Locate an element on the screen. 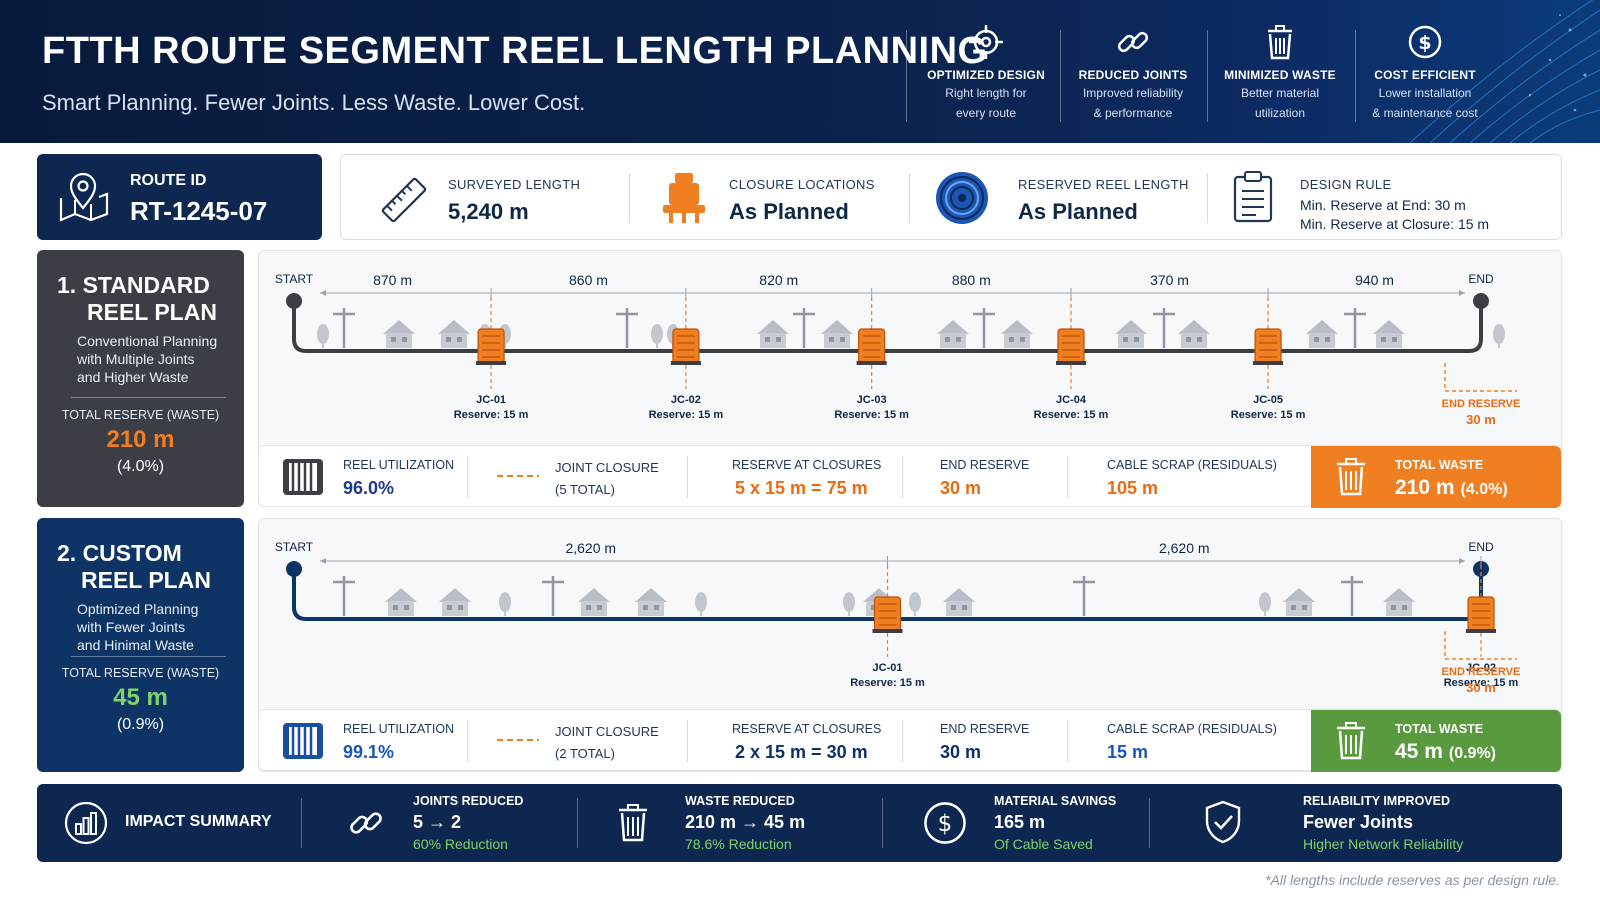 The image size is (1600, 900). end-reserve-stat: END RESERVE 30 m is located at coordinates (984, 741).